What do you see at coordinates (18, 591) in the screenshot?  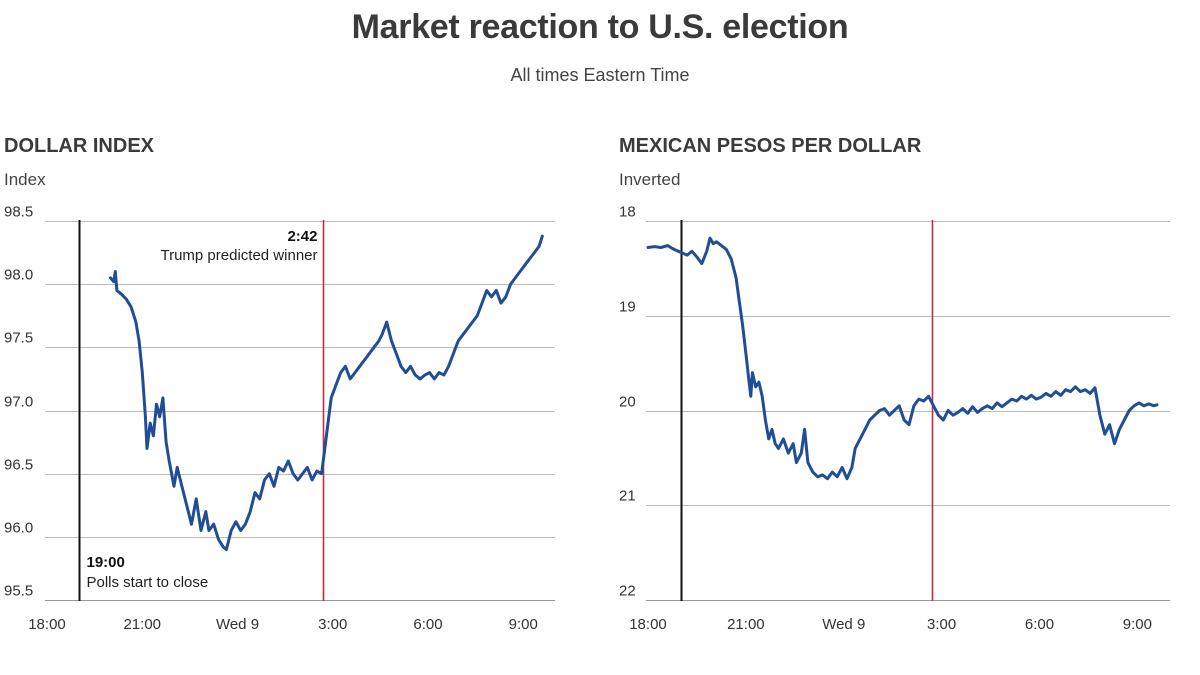 I see `left-y-tick-label: 95.5` at bounding box center [18, 591].